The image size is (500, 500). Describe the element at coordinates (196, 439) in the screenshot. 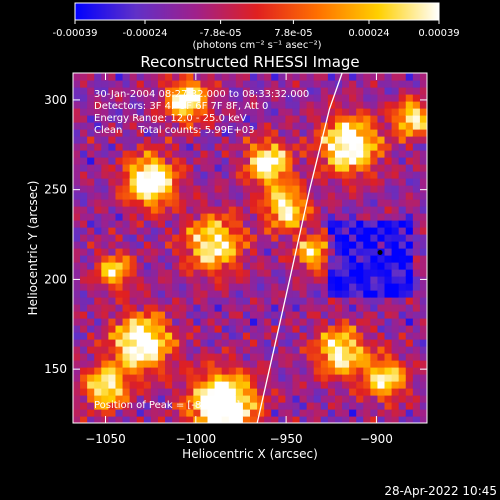

I see `x-tick-label: −1000` at that location.